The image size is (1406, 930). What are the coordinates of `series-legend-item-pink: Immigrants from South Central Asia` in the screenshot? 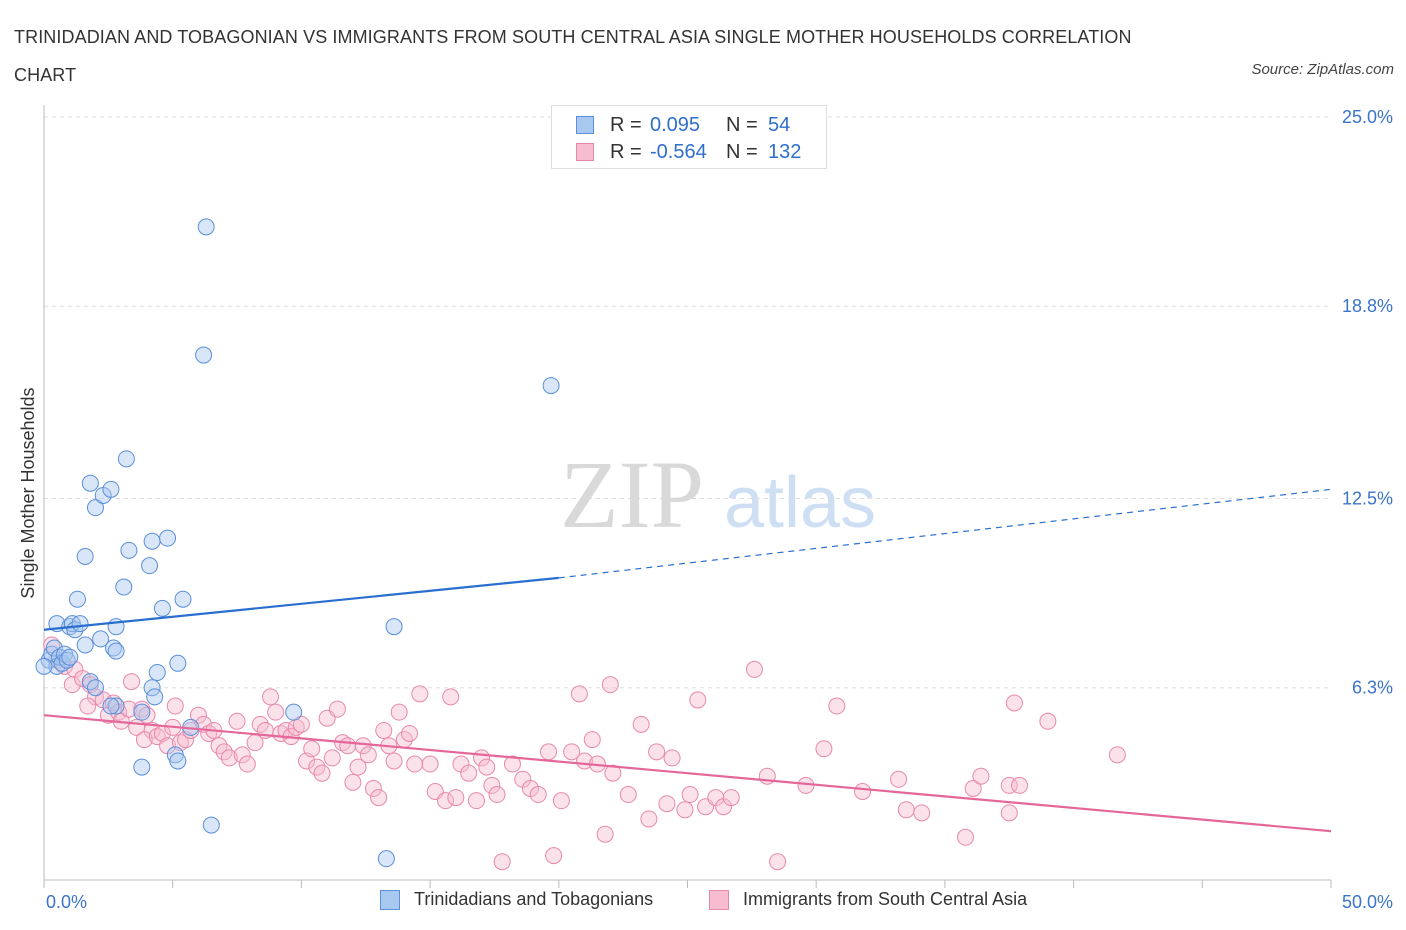 It's located at (868, 899).